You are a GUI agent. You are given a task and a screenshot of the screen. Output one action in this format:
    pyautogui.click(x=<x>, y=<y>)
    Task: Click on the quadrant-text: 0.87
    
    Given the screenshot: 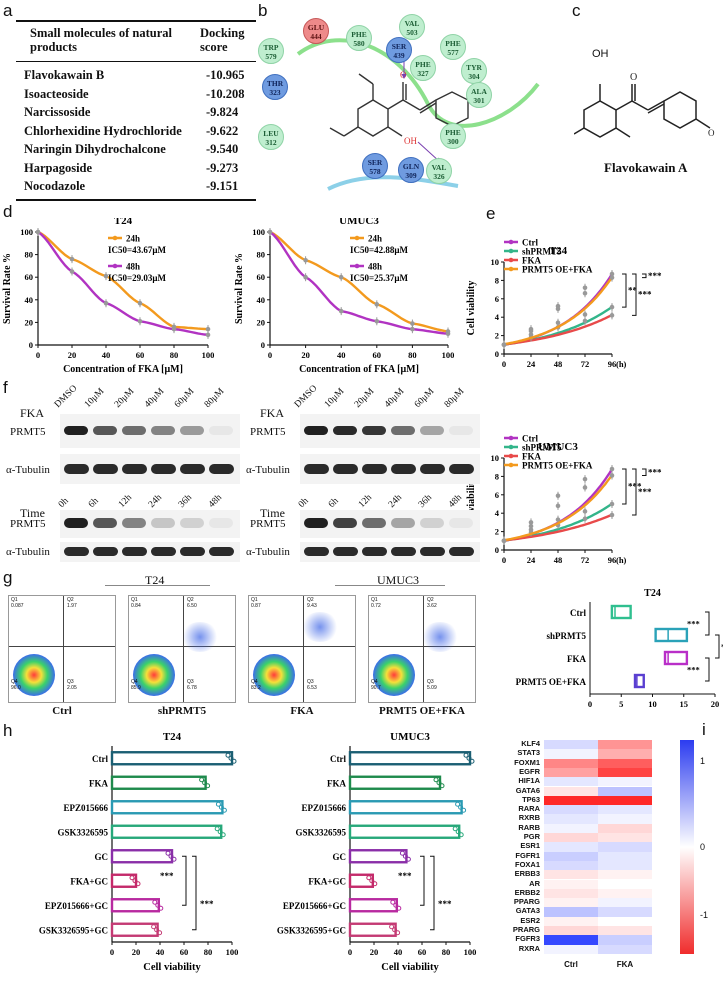 What is the action you would take?
    pyautogui.click(x=256, y=605)
    